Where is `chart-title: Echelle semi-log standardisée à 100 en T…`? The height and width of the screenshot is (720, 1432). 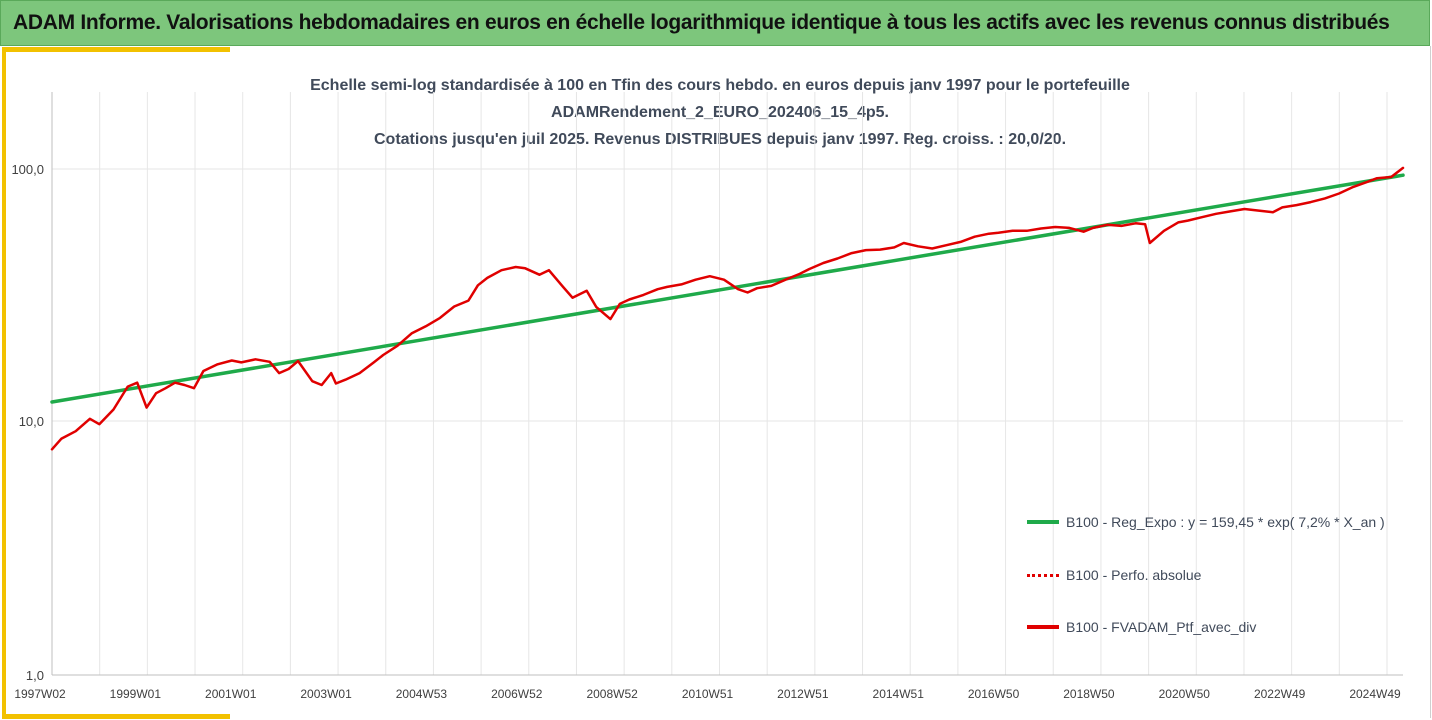 chart-title: Echelle semi-log standardisée à 100 en T… is located at coordinates (720, 112).